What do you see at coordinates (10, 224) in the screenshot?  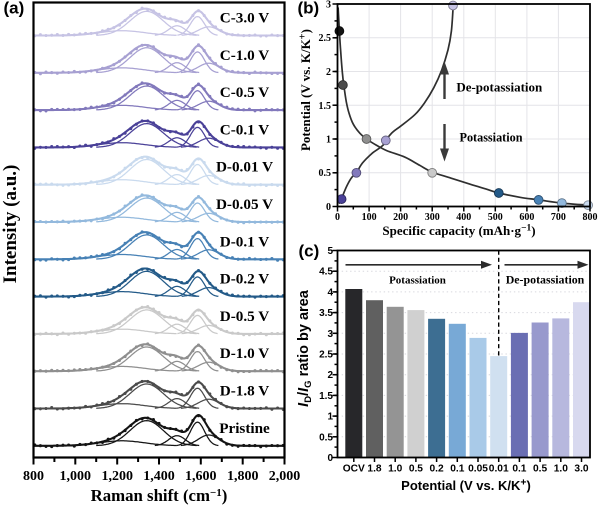 I see `svg-text: Intensity (a.u.)` at bounding box center [10, 224].